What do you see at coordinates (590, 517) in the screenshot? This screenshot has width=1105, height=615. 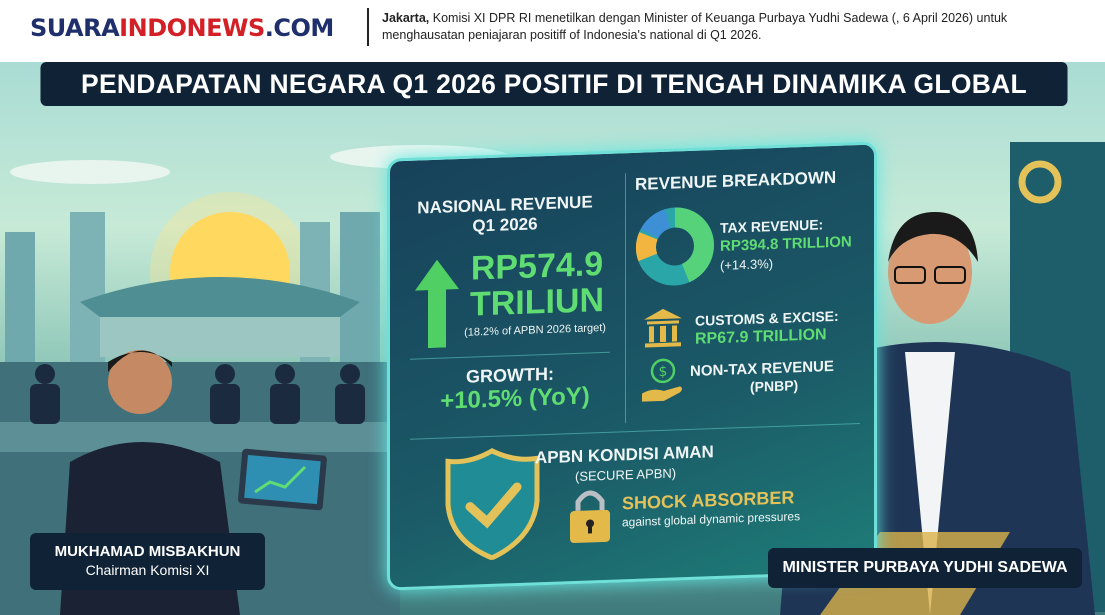 I see `padlock-icon` at bounding box center [590, 517].